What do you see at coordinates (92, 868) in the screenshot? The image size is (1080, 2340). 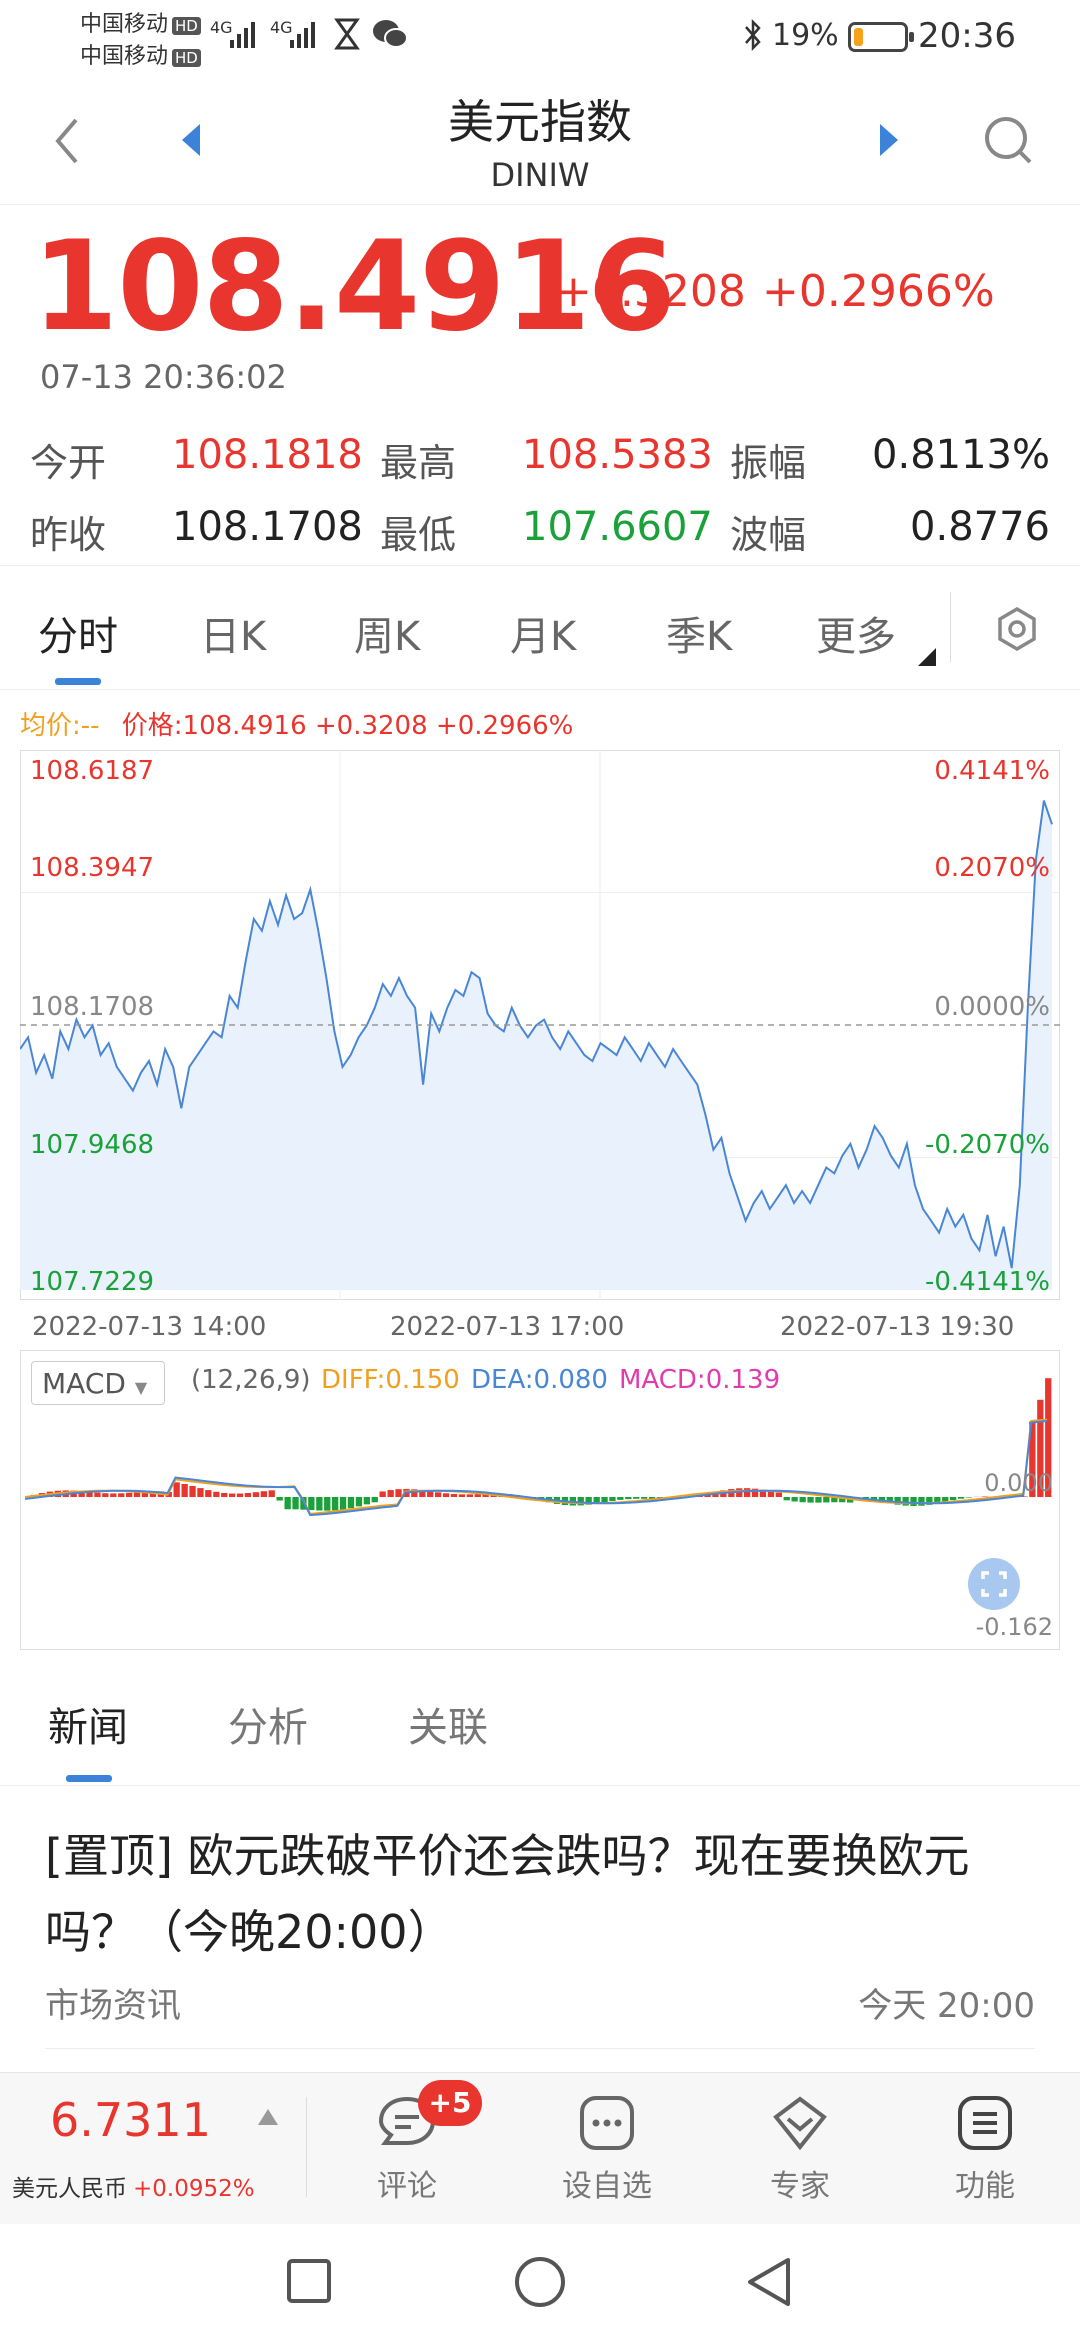 I see `y-tick-left-1: 108.3947` at bounding box center [92, 868].